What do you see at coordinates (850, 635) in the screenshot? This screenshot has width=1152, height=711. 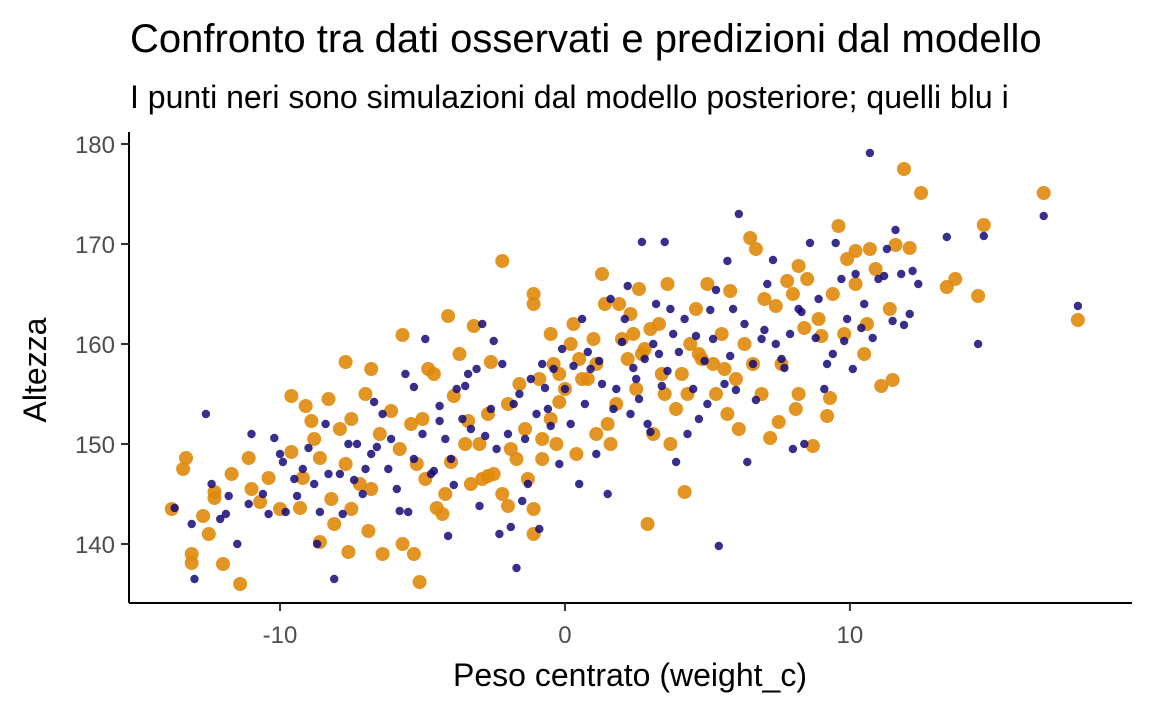 I see `x-tick-label: 10` at bounding box center [850, 635].